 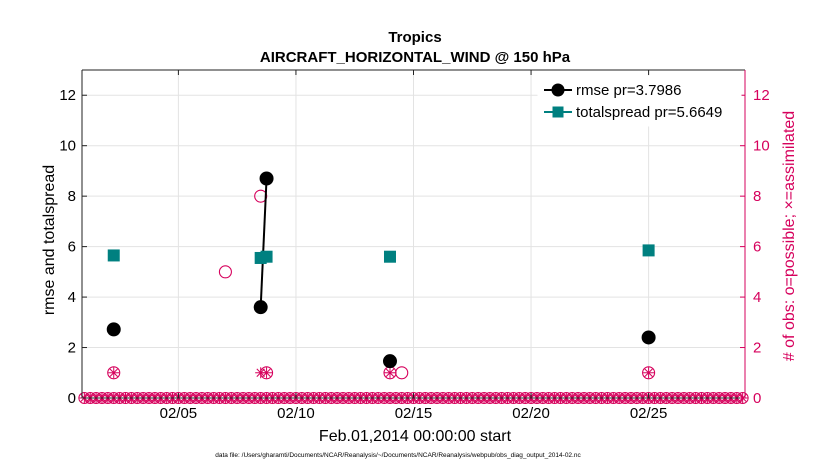 I want to click on y-tick-label: 12, so click(x=67, y=95).